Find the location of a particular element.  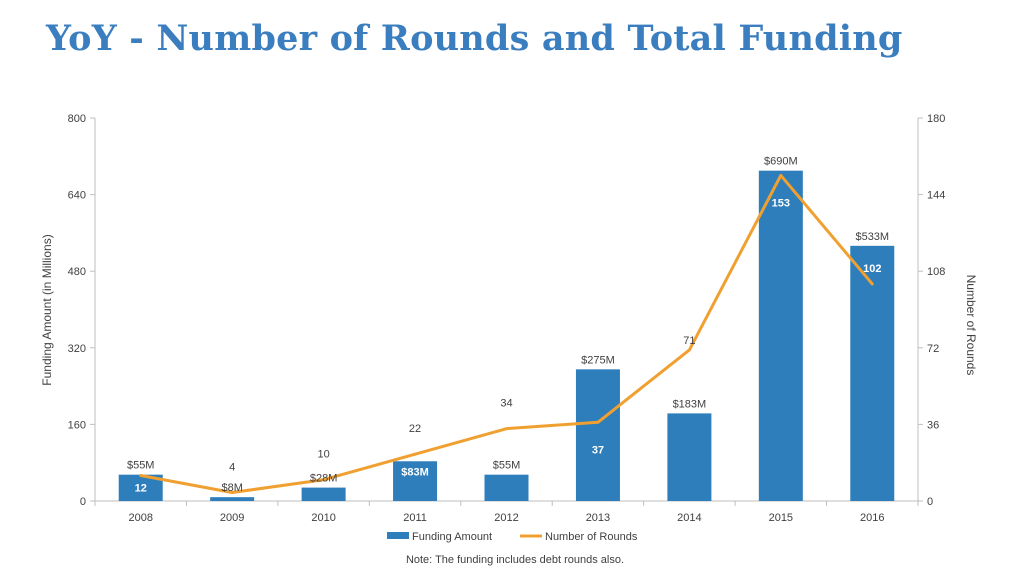

line-label-2011: 22 is located at coordinates (415, 429).